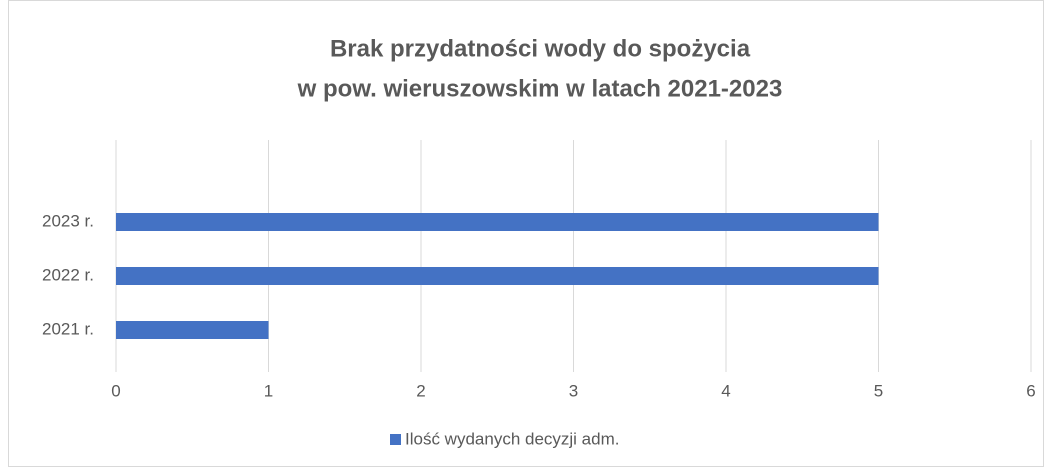 The height and width of the screenshot is (474, 1052). Describe the element at coordinates (68, 274) in the screenshot. I see `y-tick-label: 2022 r.` at that location.